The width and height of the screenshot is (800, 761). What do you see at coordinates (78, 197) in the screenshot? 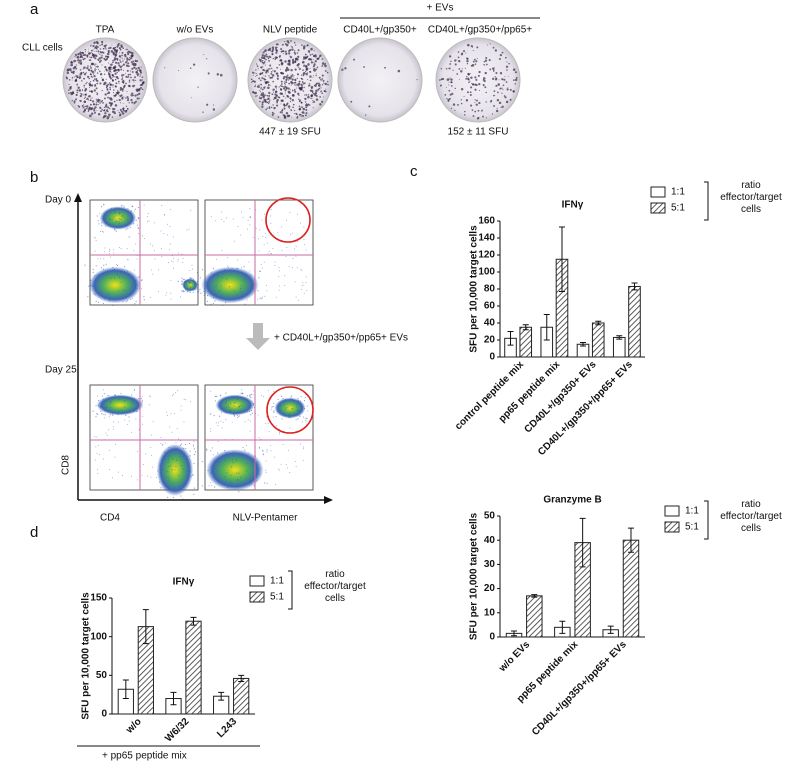
I see `arrow-head` at bounding box center [78, 197].